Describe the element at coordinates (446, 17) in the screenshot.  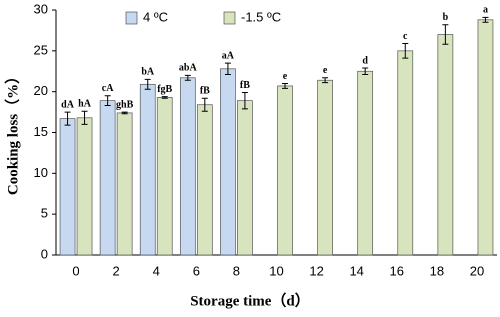
I see `significance-label: b` at that location.